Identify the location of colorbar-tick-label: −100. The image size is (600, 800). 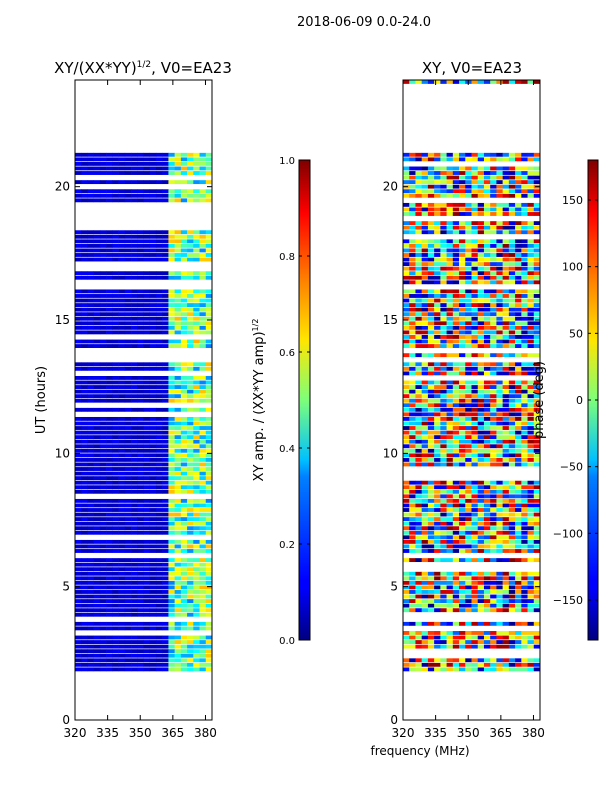
(568, 533).